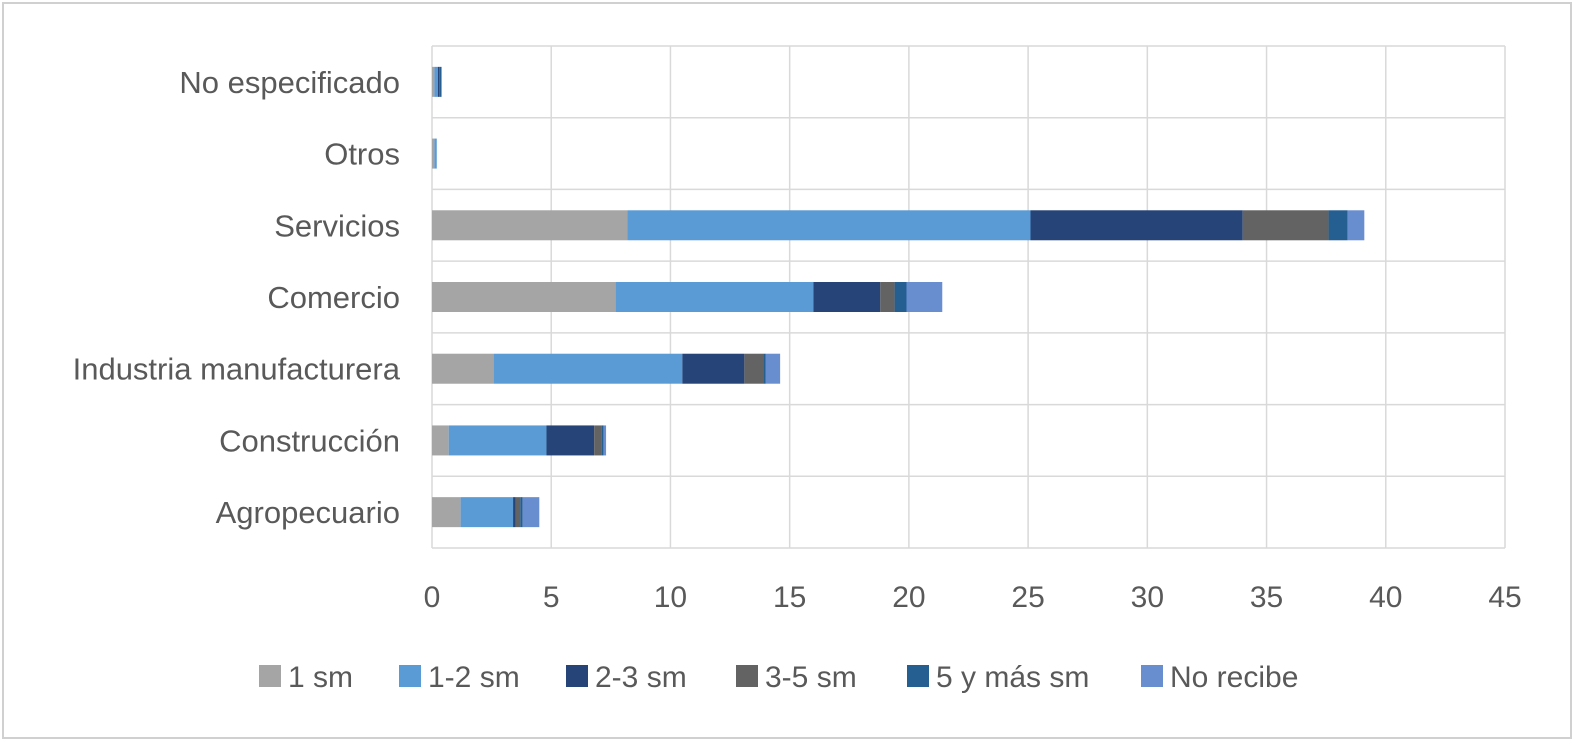 The width and height of the screenshot is (1578, 745). What do you see at coordinates (908, 597) in the screenshot?
I see `x-tick-label: 20` at bounding box center [908, 597].